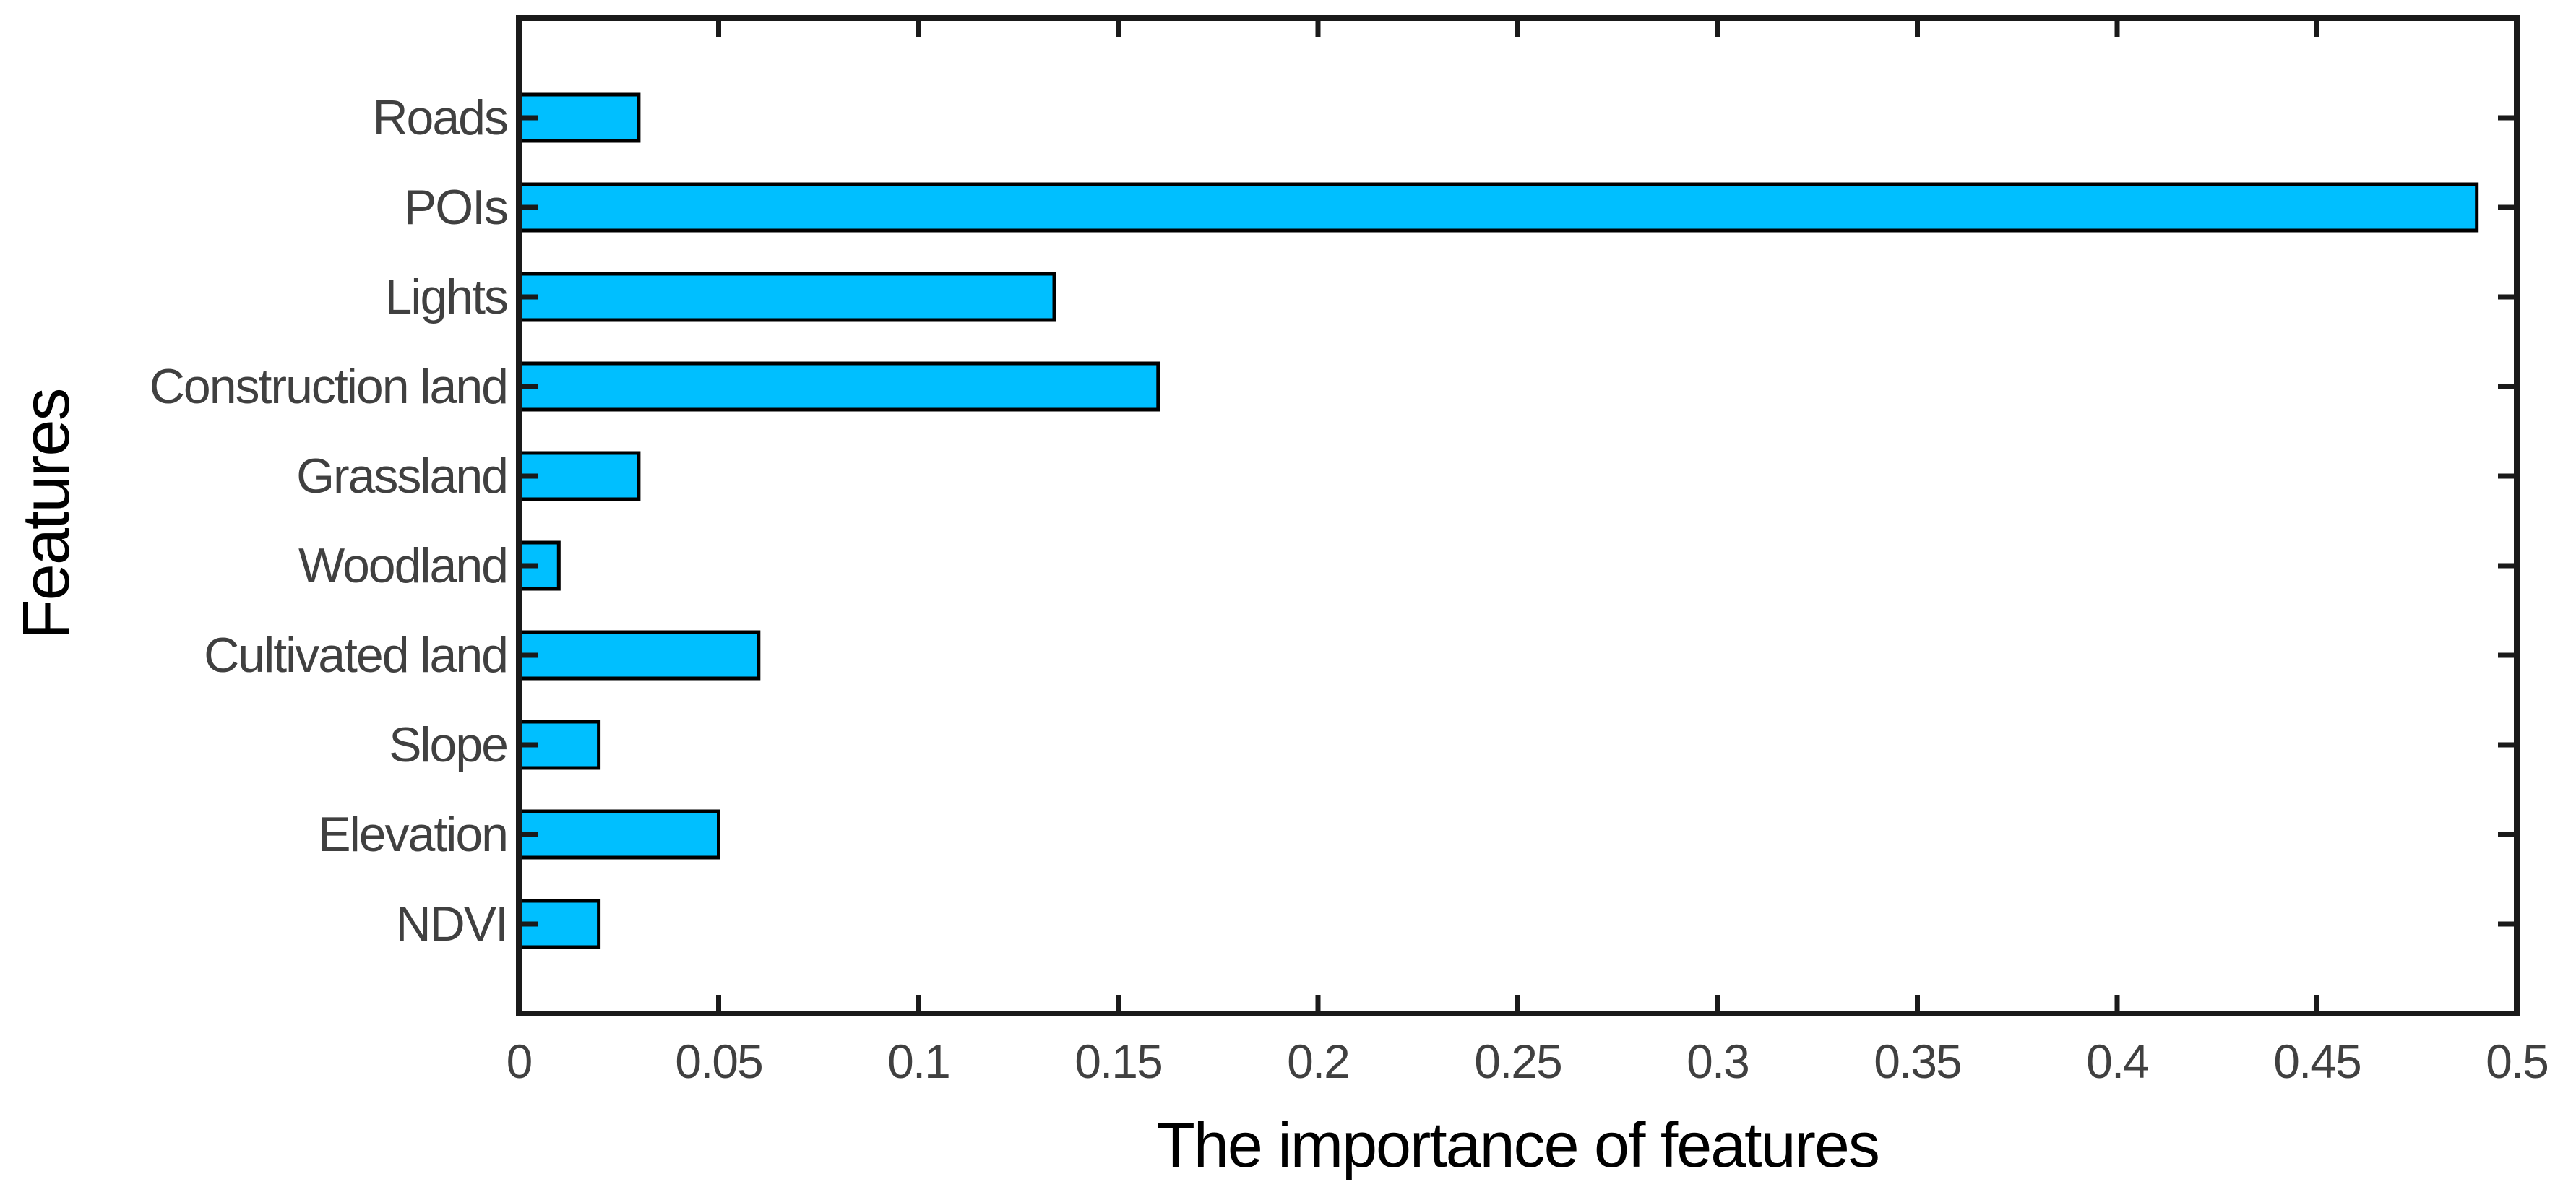 The height and width of the screenshot is (1187, 2576). I want to click on x-tick-label-0.25: 0.25, so click(1517, 1061).